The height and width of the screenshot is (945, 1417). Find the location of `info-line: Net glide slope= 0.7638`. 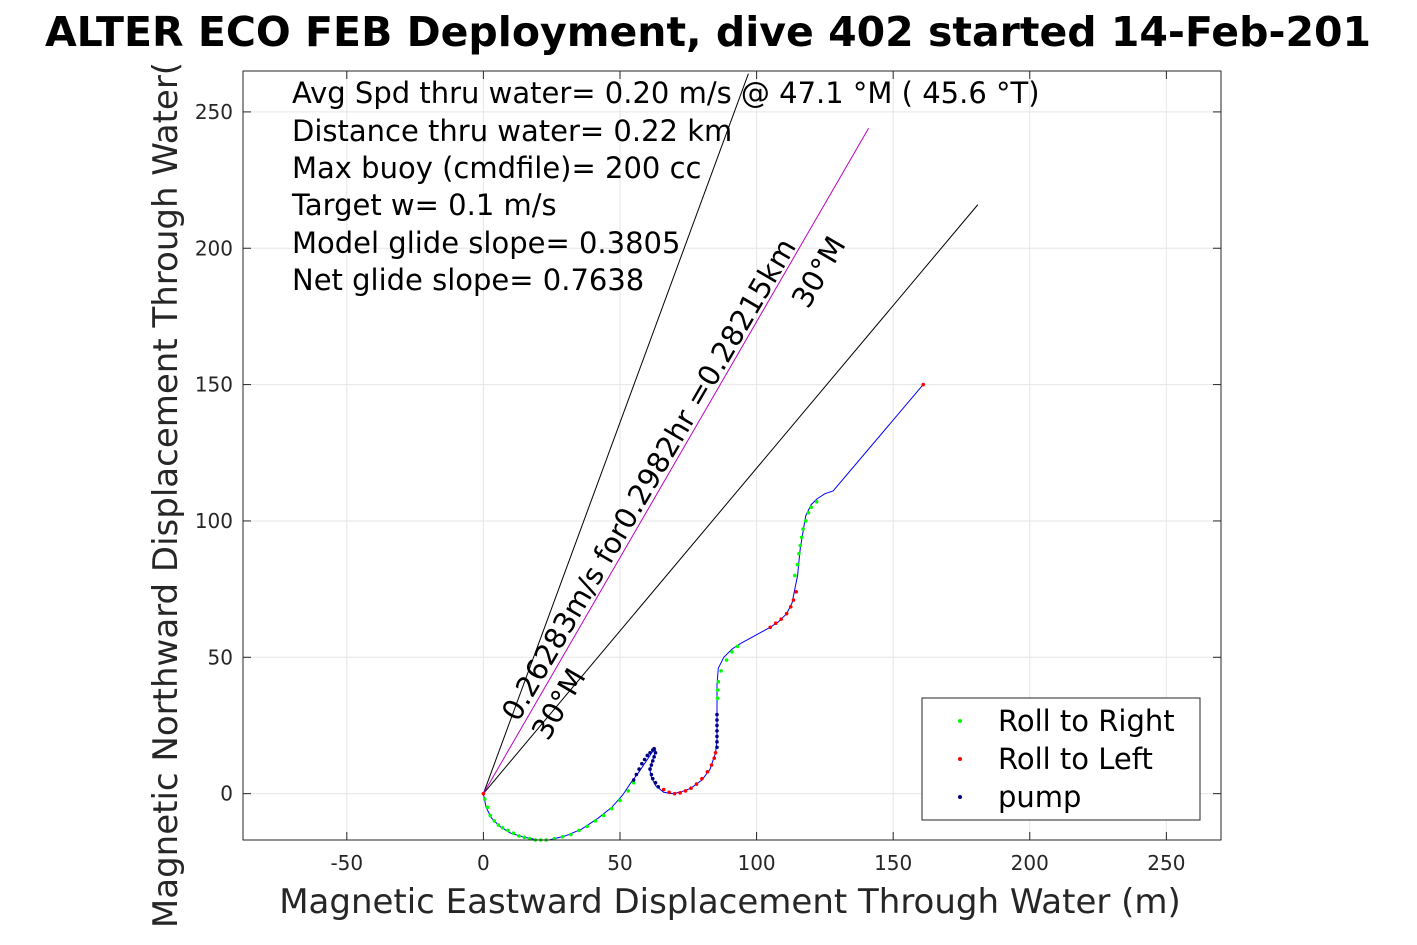

info-line: Net glide slope= 0.7638 is located at coordinates (468, 280).